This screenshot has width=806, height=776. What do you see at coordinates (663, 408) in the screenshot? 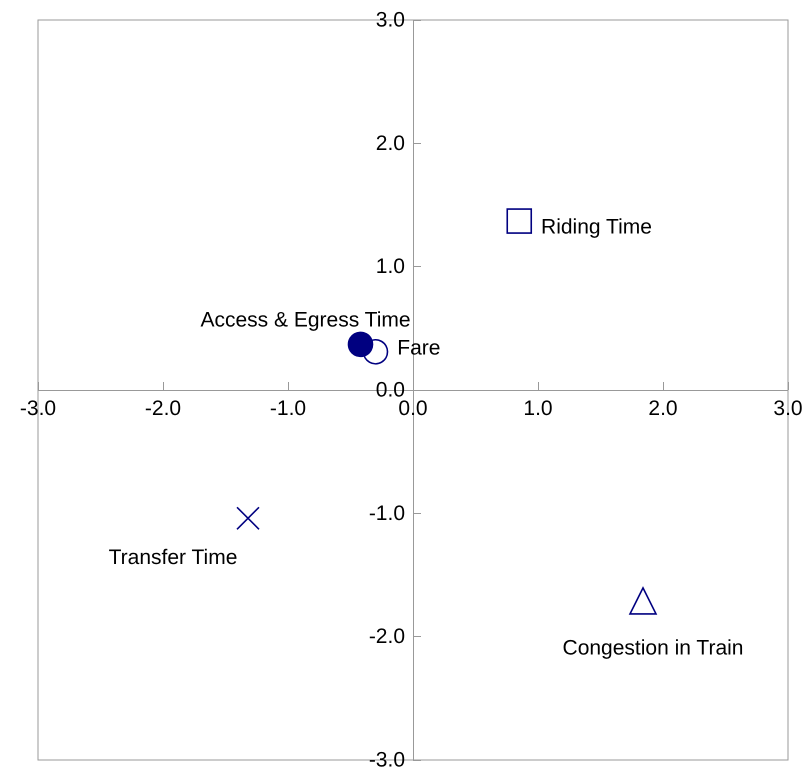
I see `x-tick-label: 2.0` at bounding box center [663, 408].